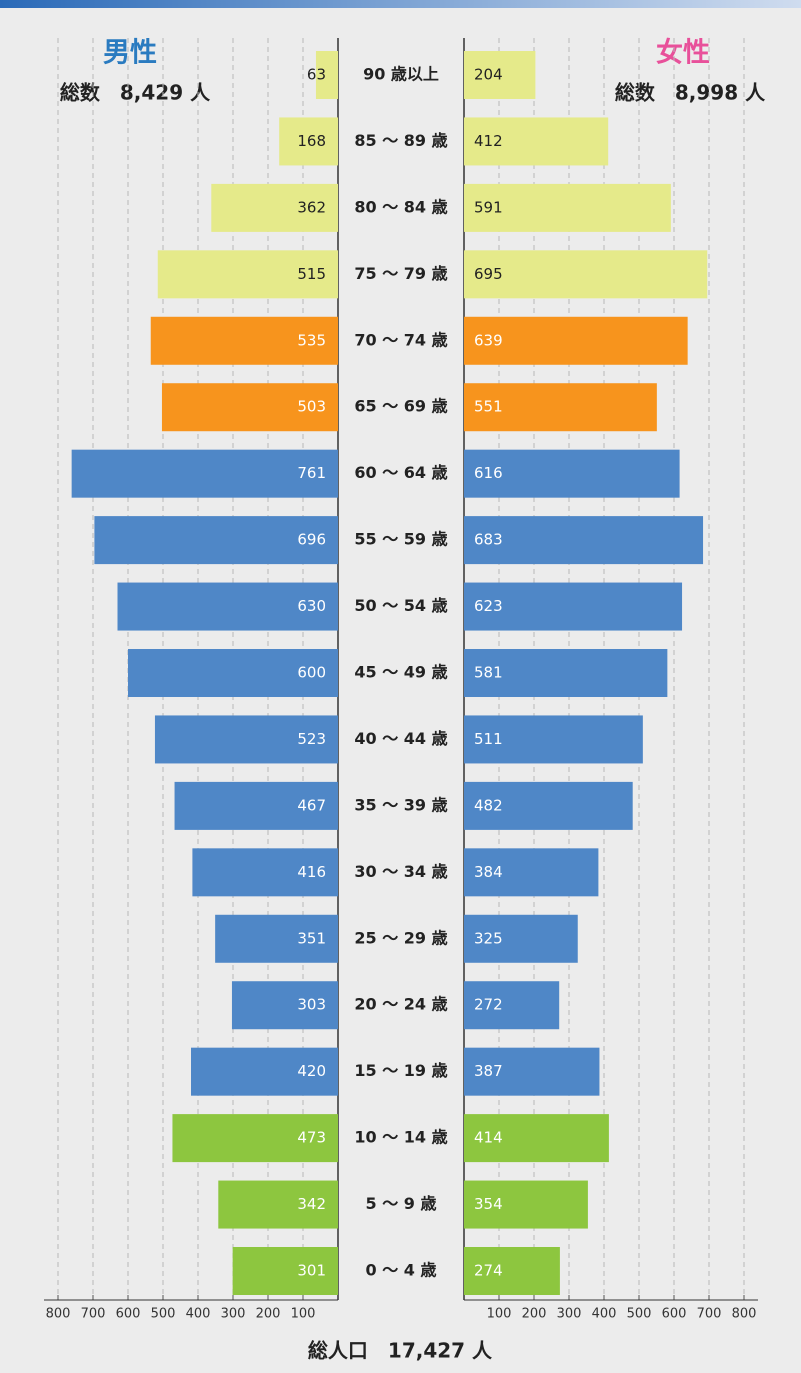 The height and width of the screenshot is (1373, 801). I want to click on value-label: 351, so click(311, 938).